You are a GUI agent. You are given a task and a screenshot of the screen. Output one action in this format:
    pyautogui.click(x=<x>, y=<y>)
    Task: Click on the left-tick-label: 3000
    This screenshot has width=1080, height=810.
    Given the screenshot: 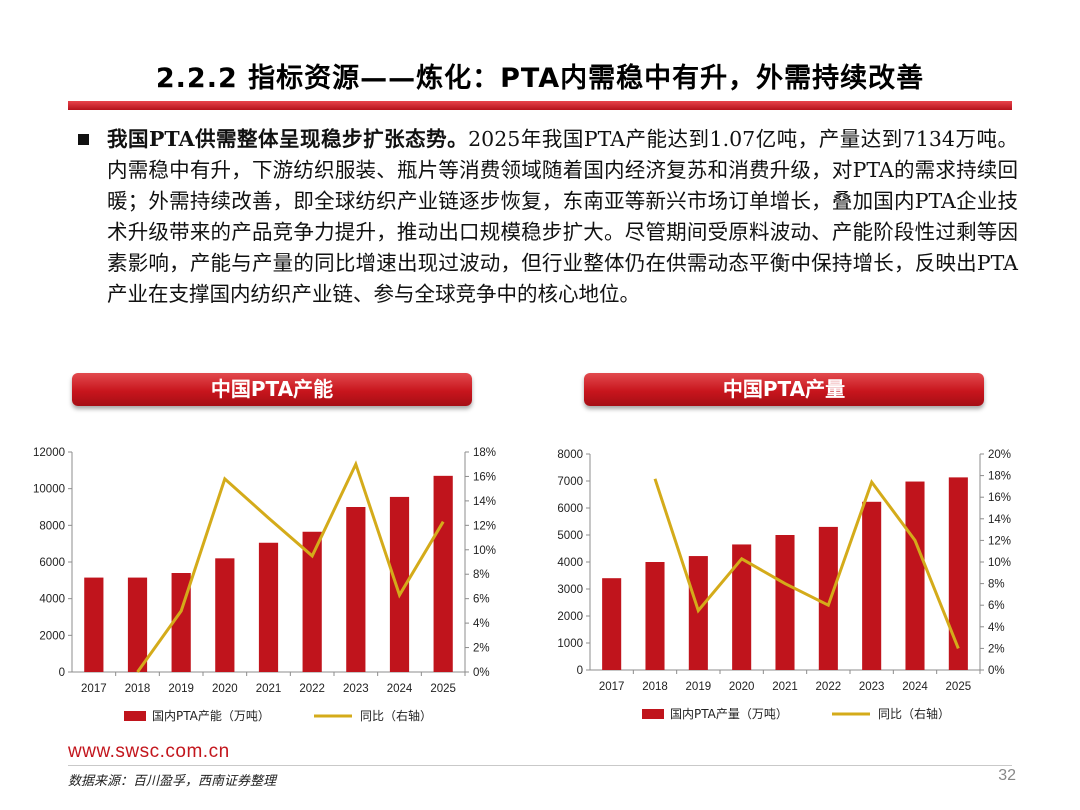 What is the action you would take?
    pyautogui.click(x=570, y=590)
    